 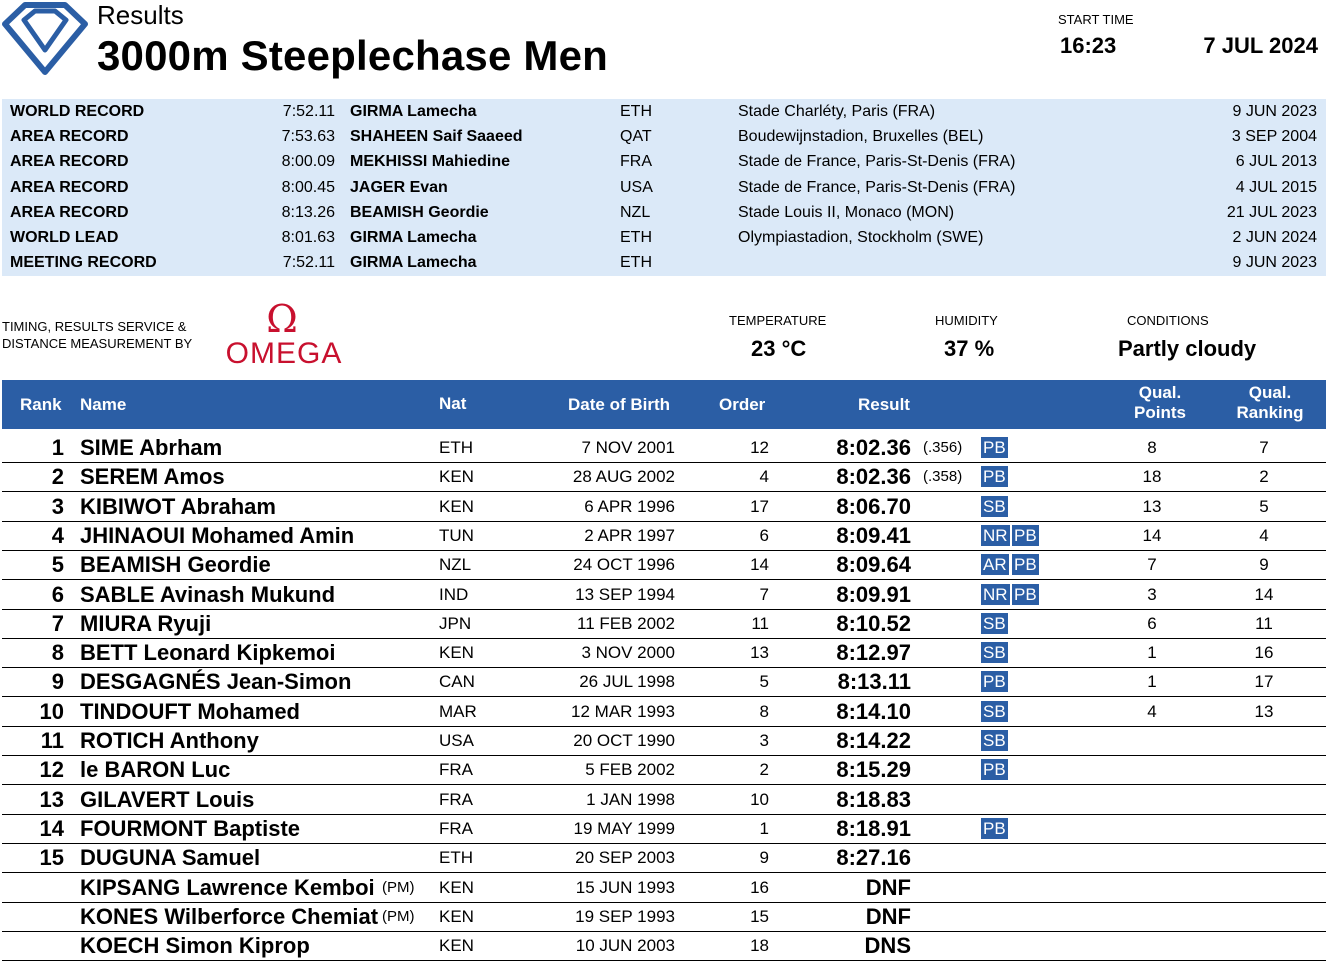 I want to click on record-venue: Stade Louis II, Monaco (MON), so click(x=846, y=212).